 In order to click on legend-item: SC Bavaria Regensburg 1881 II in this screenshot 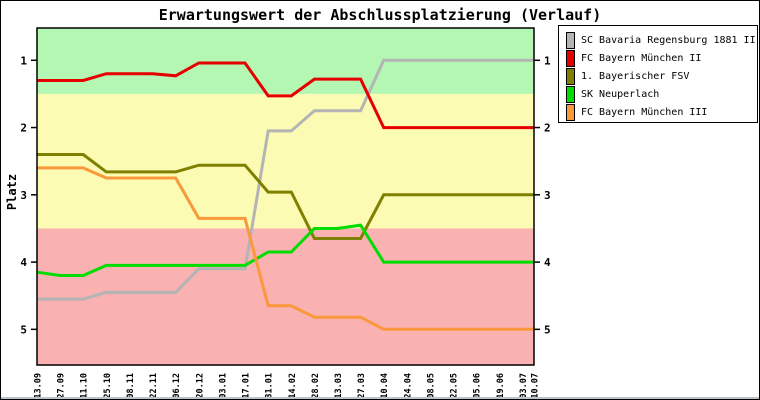, I will do `click(661, 40)`.